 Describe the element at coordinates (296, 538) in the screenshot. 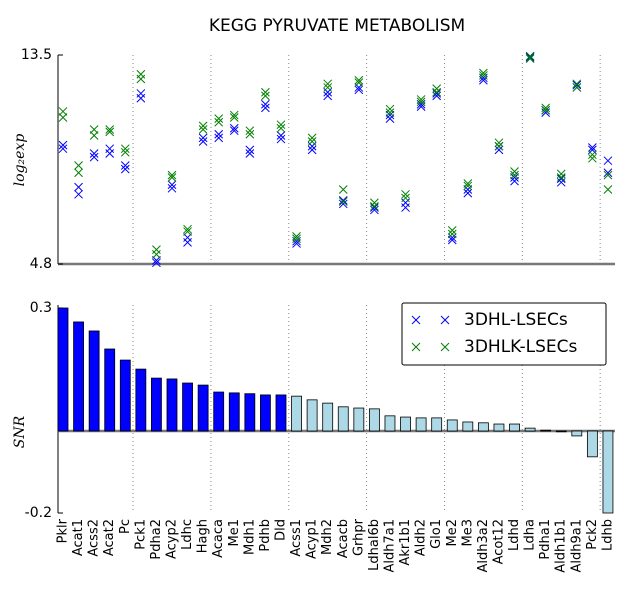

I see `x-tick-label: Acss1` at that location.